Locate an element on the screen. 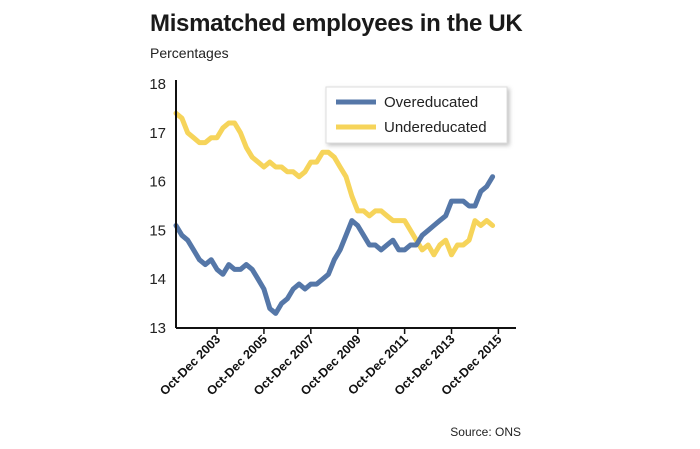 This screenshot has width=700, height=449. series-line-overeducated is located at coordinates (334, 245).